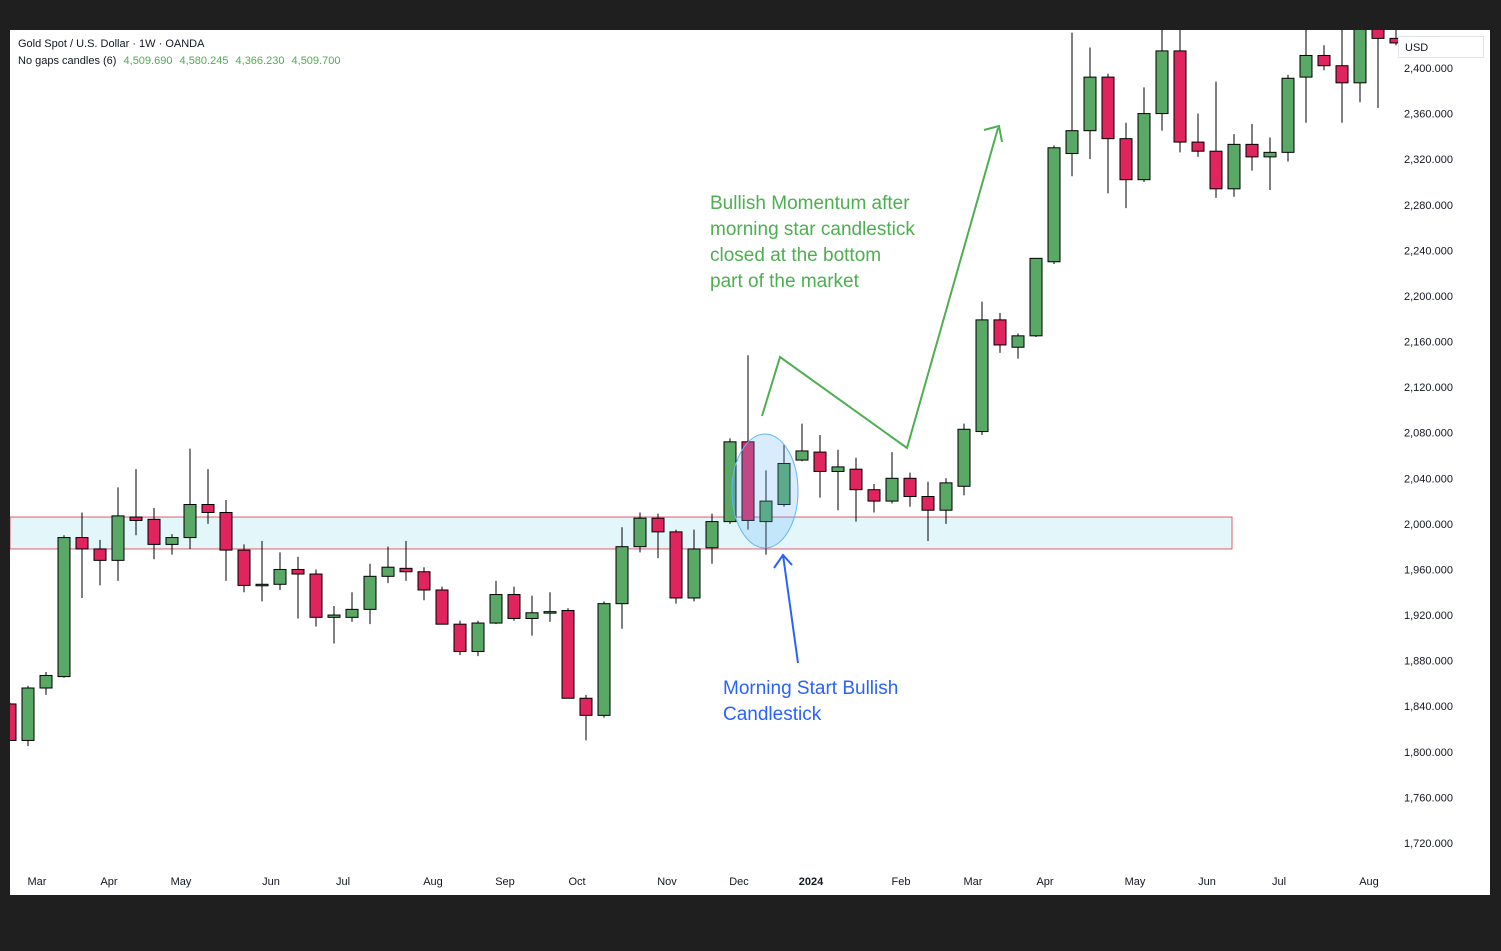 This screenshot has height=951, width=1501. What do you see at coordinates (993, 133) in the screenshot?
I see `bullish-arrowhead` at bounding box center [993, 133].